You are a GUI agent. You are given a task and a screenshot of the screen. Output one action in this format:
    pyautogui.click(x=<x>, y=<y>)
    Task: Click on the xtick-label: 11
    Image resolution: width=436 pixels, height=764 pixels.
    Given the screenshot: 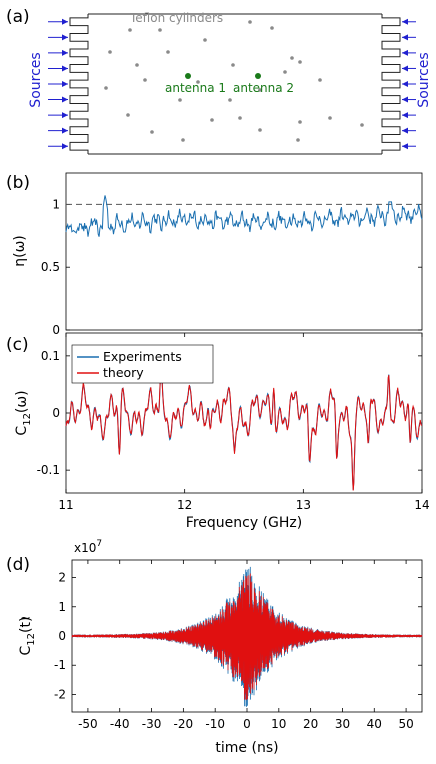 What is the action you would take?
    pyautogui.click(x=65, y=505)
    